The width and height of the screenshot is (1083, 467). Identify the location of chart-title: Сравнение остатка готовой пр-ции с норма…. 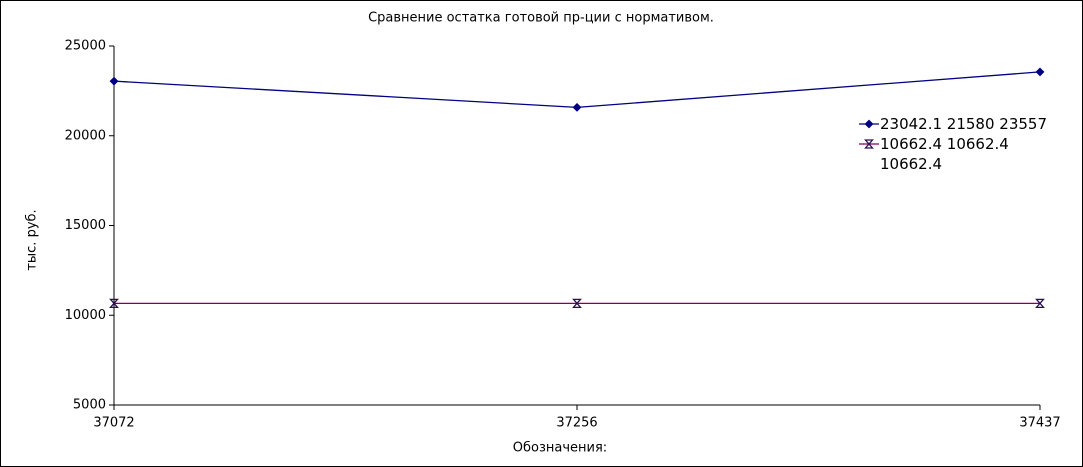
(541, 18).